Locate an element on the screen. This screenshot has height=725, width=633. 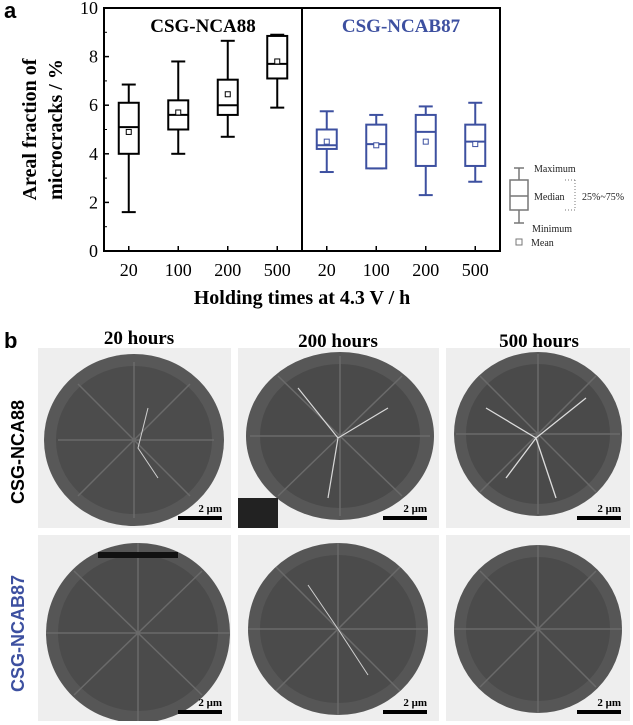
x-tick-label-1-3: 500 is located at coordinates (475, 270).